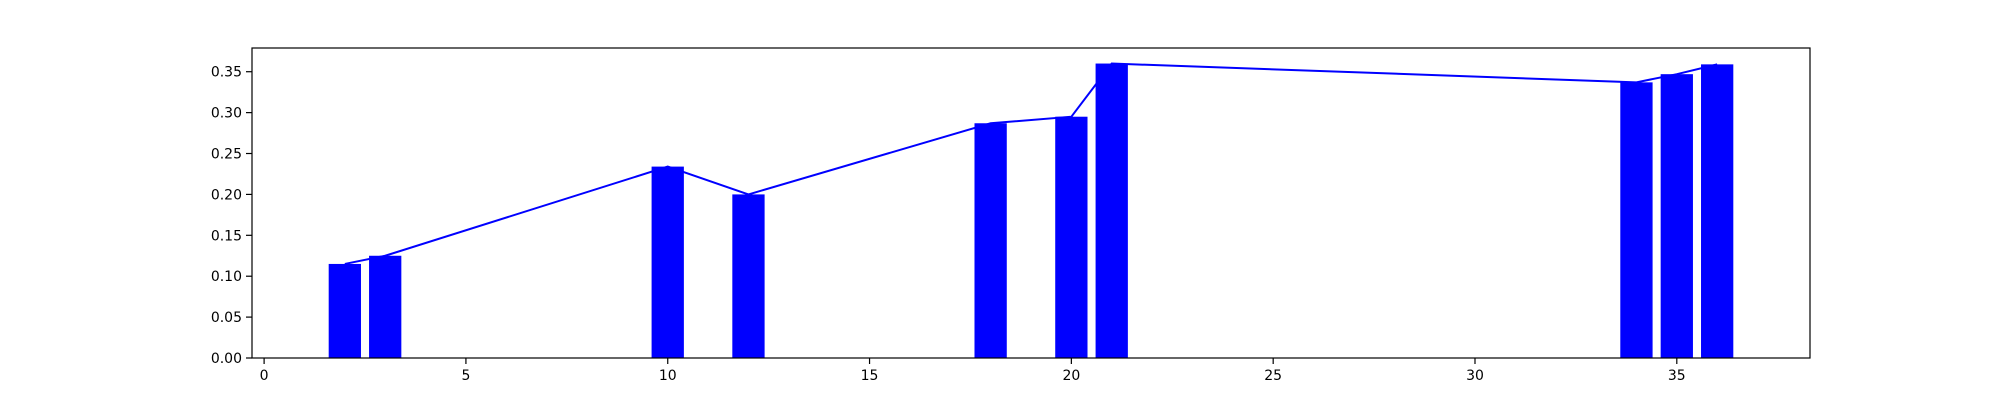 The image size is (2000, 400). Describe the element at coordinates (226, 318) in the screenshot. I see `y-tick-label: 0.05` at that location.